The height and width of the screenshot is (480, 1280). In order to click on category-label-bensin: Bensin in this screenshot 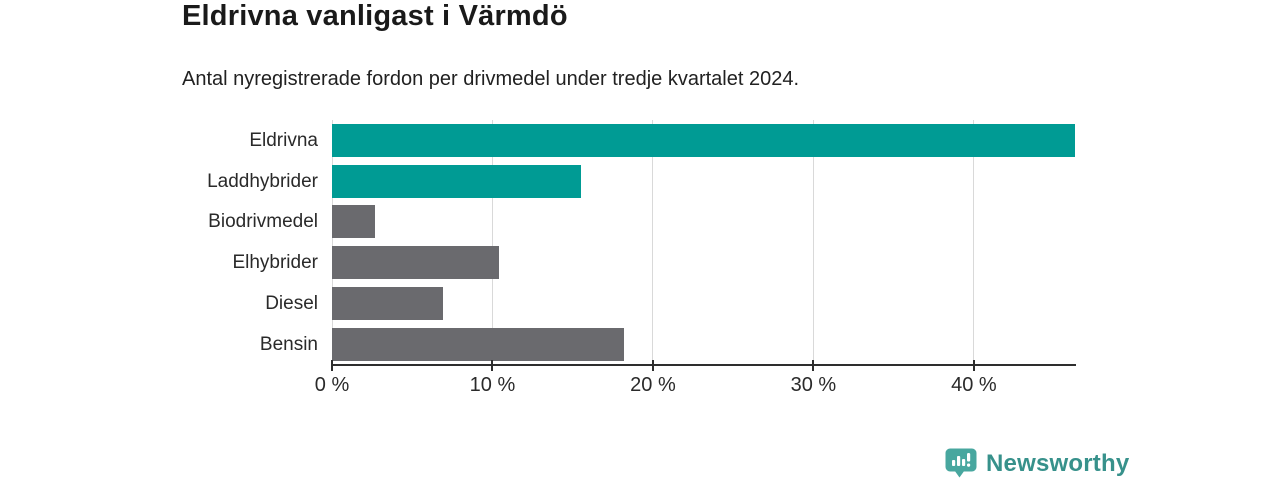, I will do `click(288, 344)`.